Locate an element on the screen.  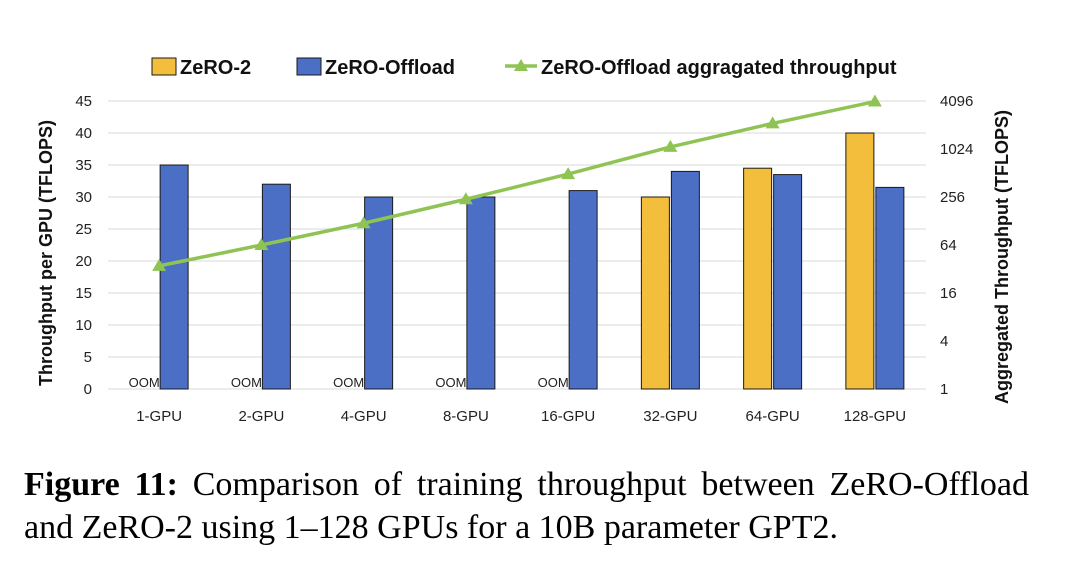
x-tick-label: 128-GPU is located at coordinates (875, 416).